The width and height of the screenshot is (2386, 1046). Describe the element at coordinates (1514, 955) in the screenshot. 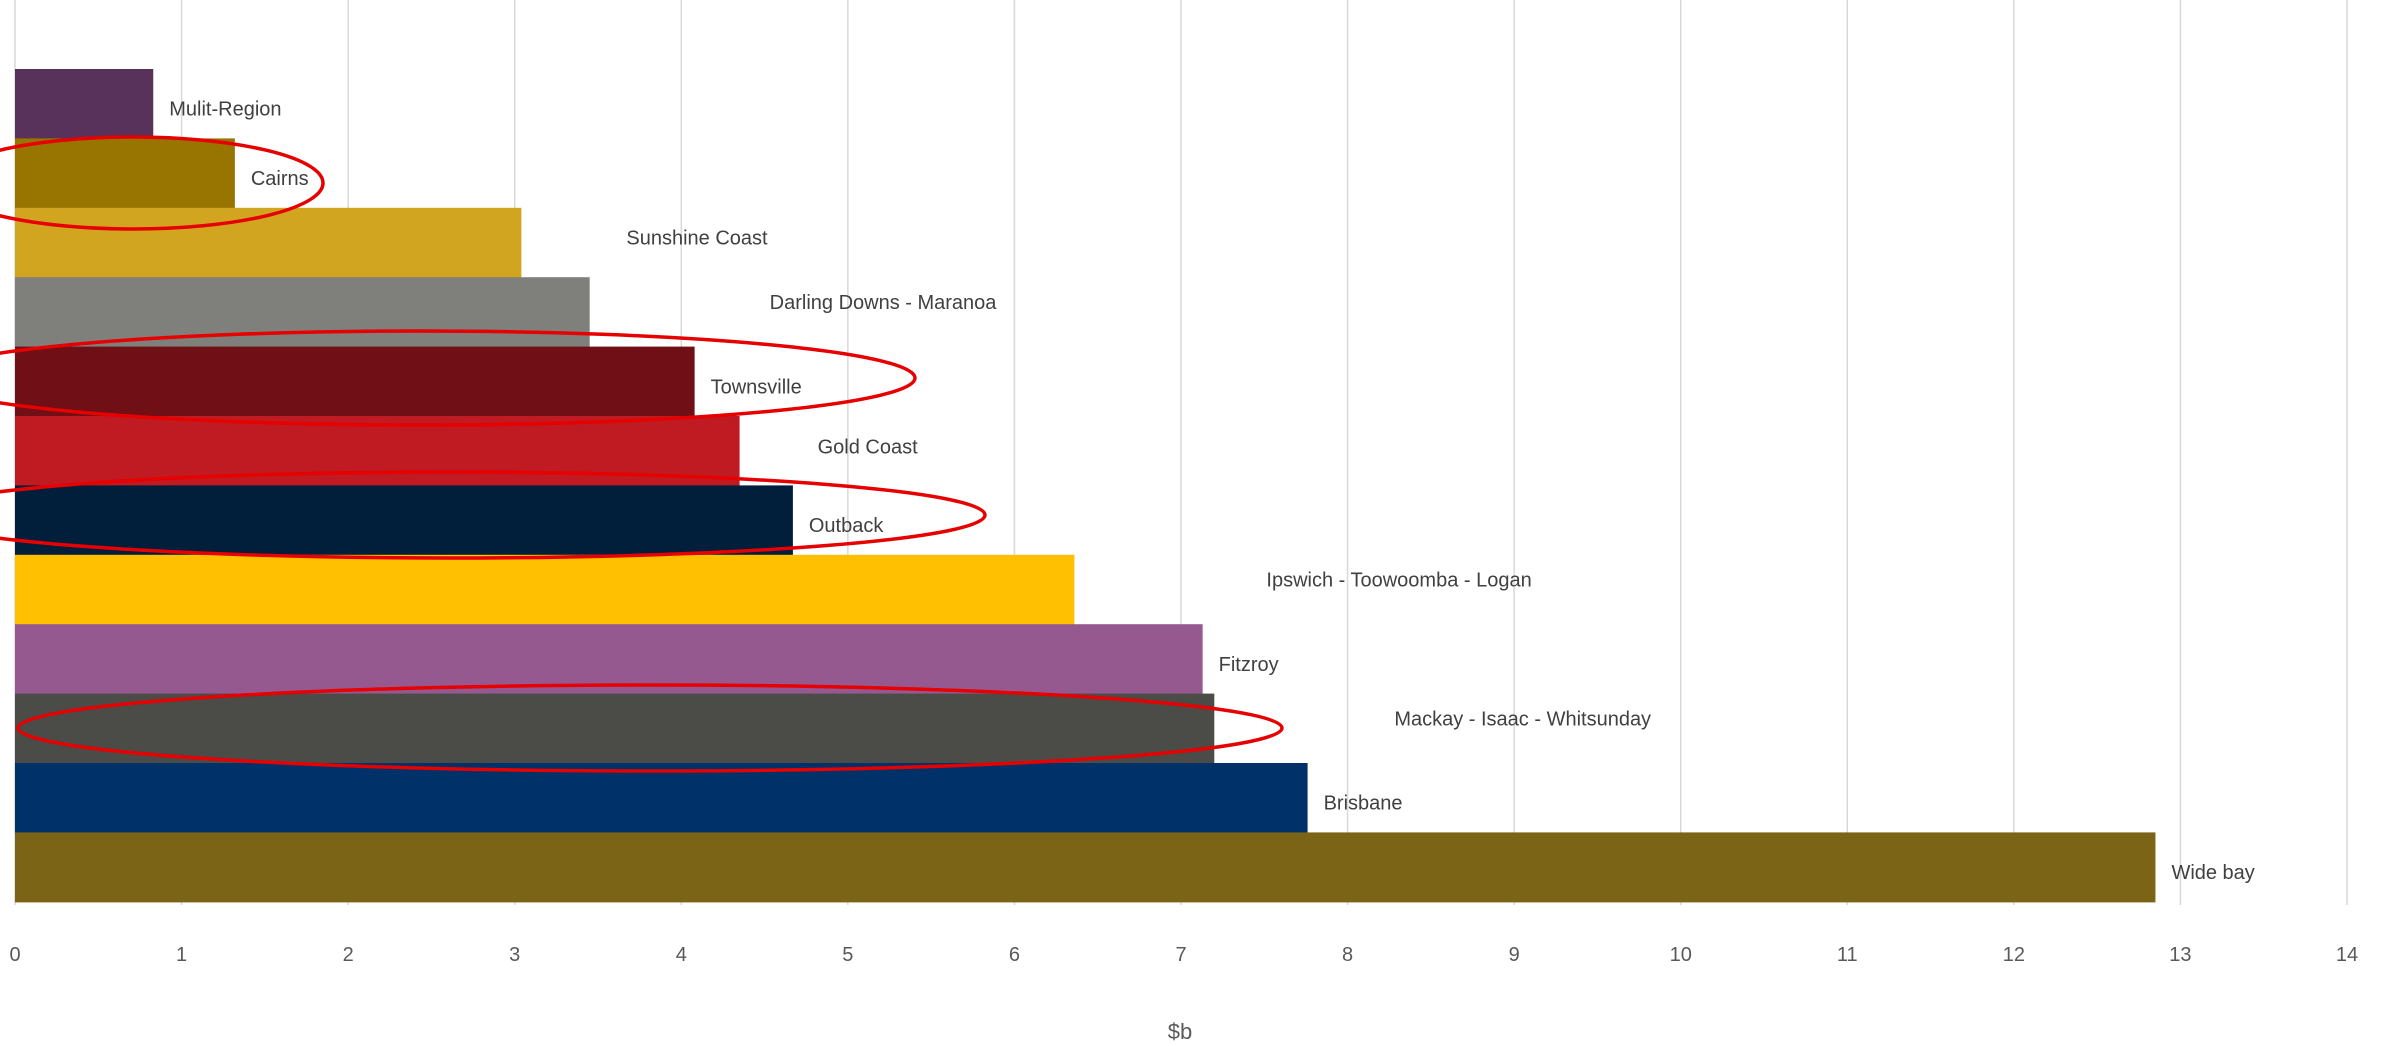

I see `x-tick-label: 9` at that location.